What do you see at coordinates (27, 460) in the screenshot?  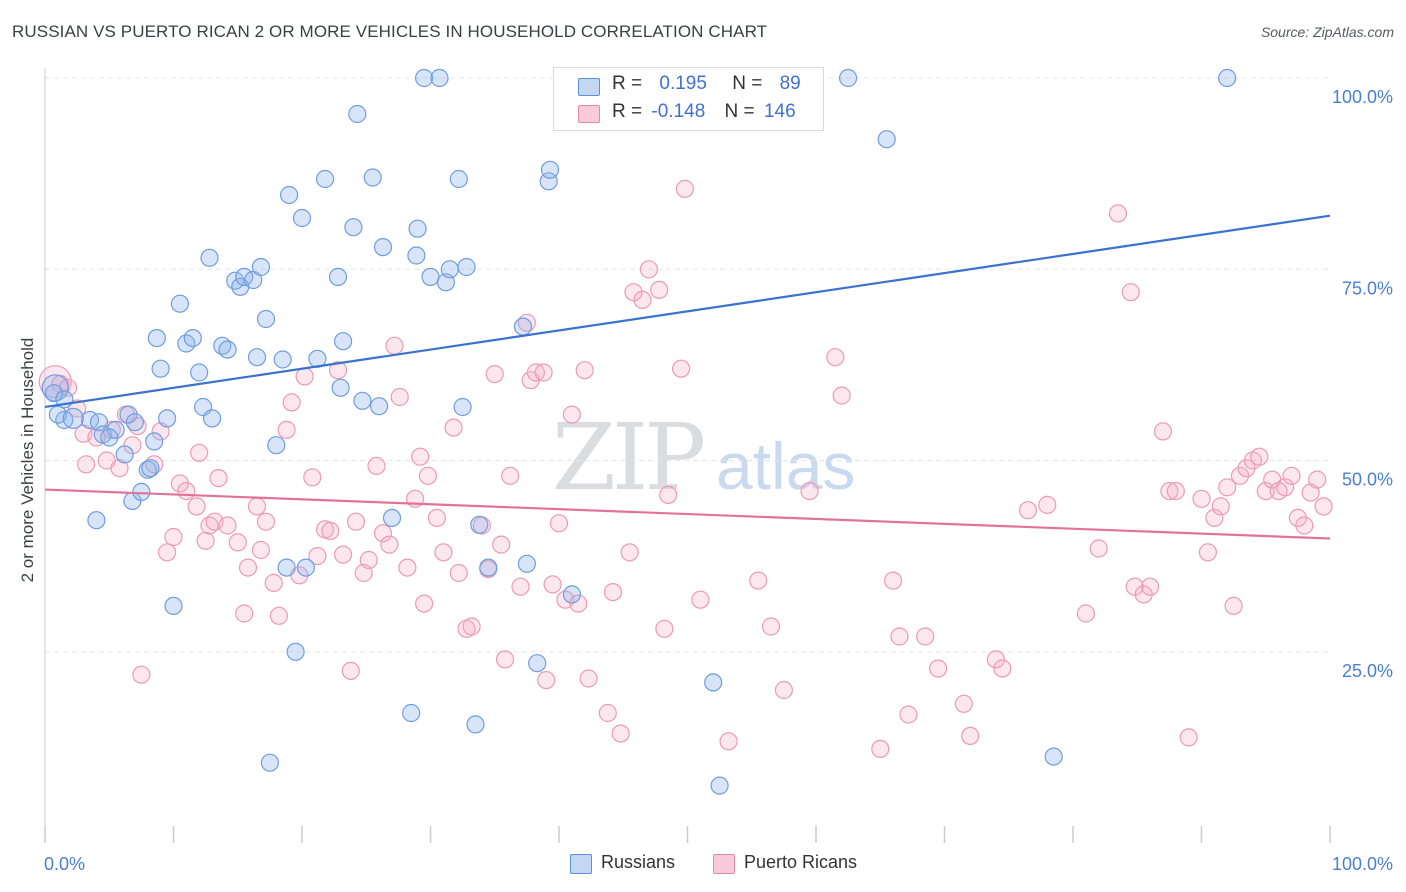 I see `y-axis-title: 2 or more Vehicles in Household` at bounding box center [27, 460].